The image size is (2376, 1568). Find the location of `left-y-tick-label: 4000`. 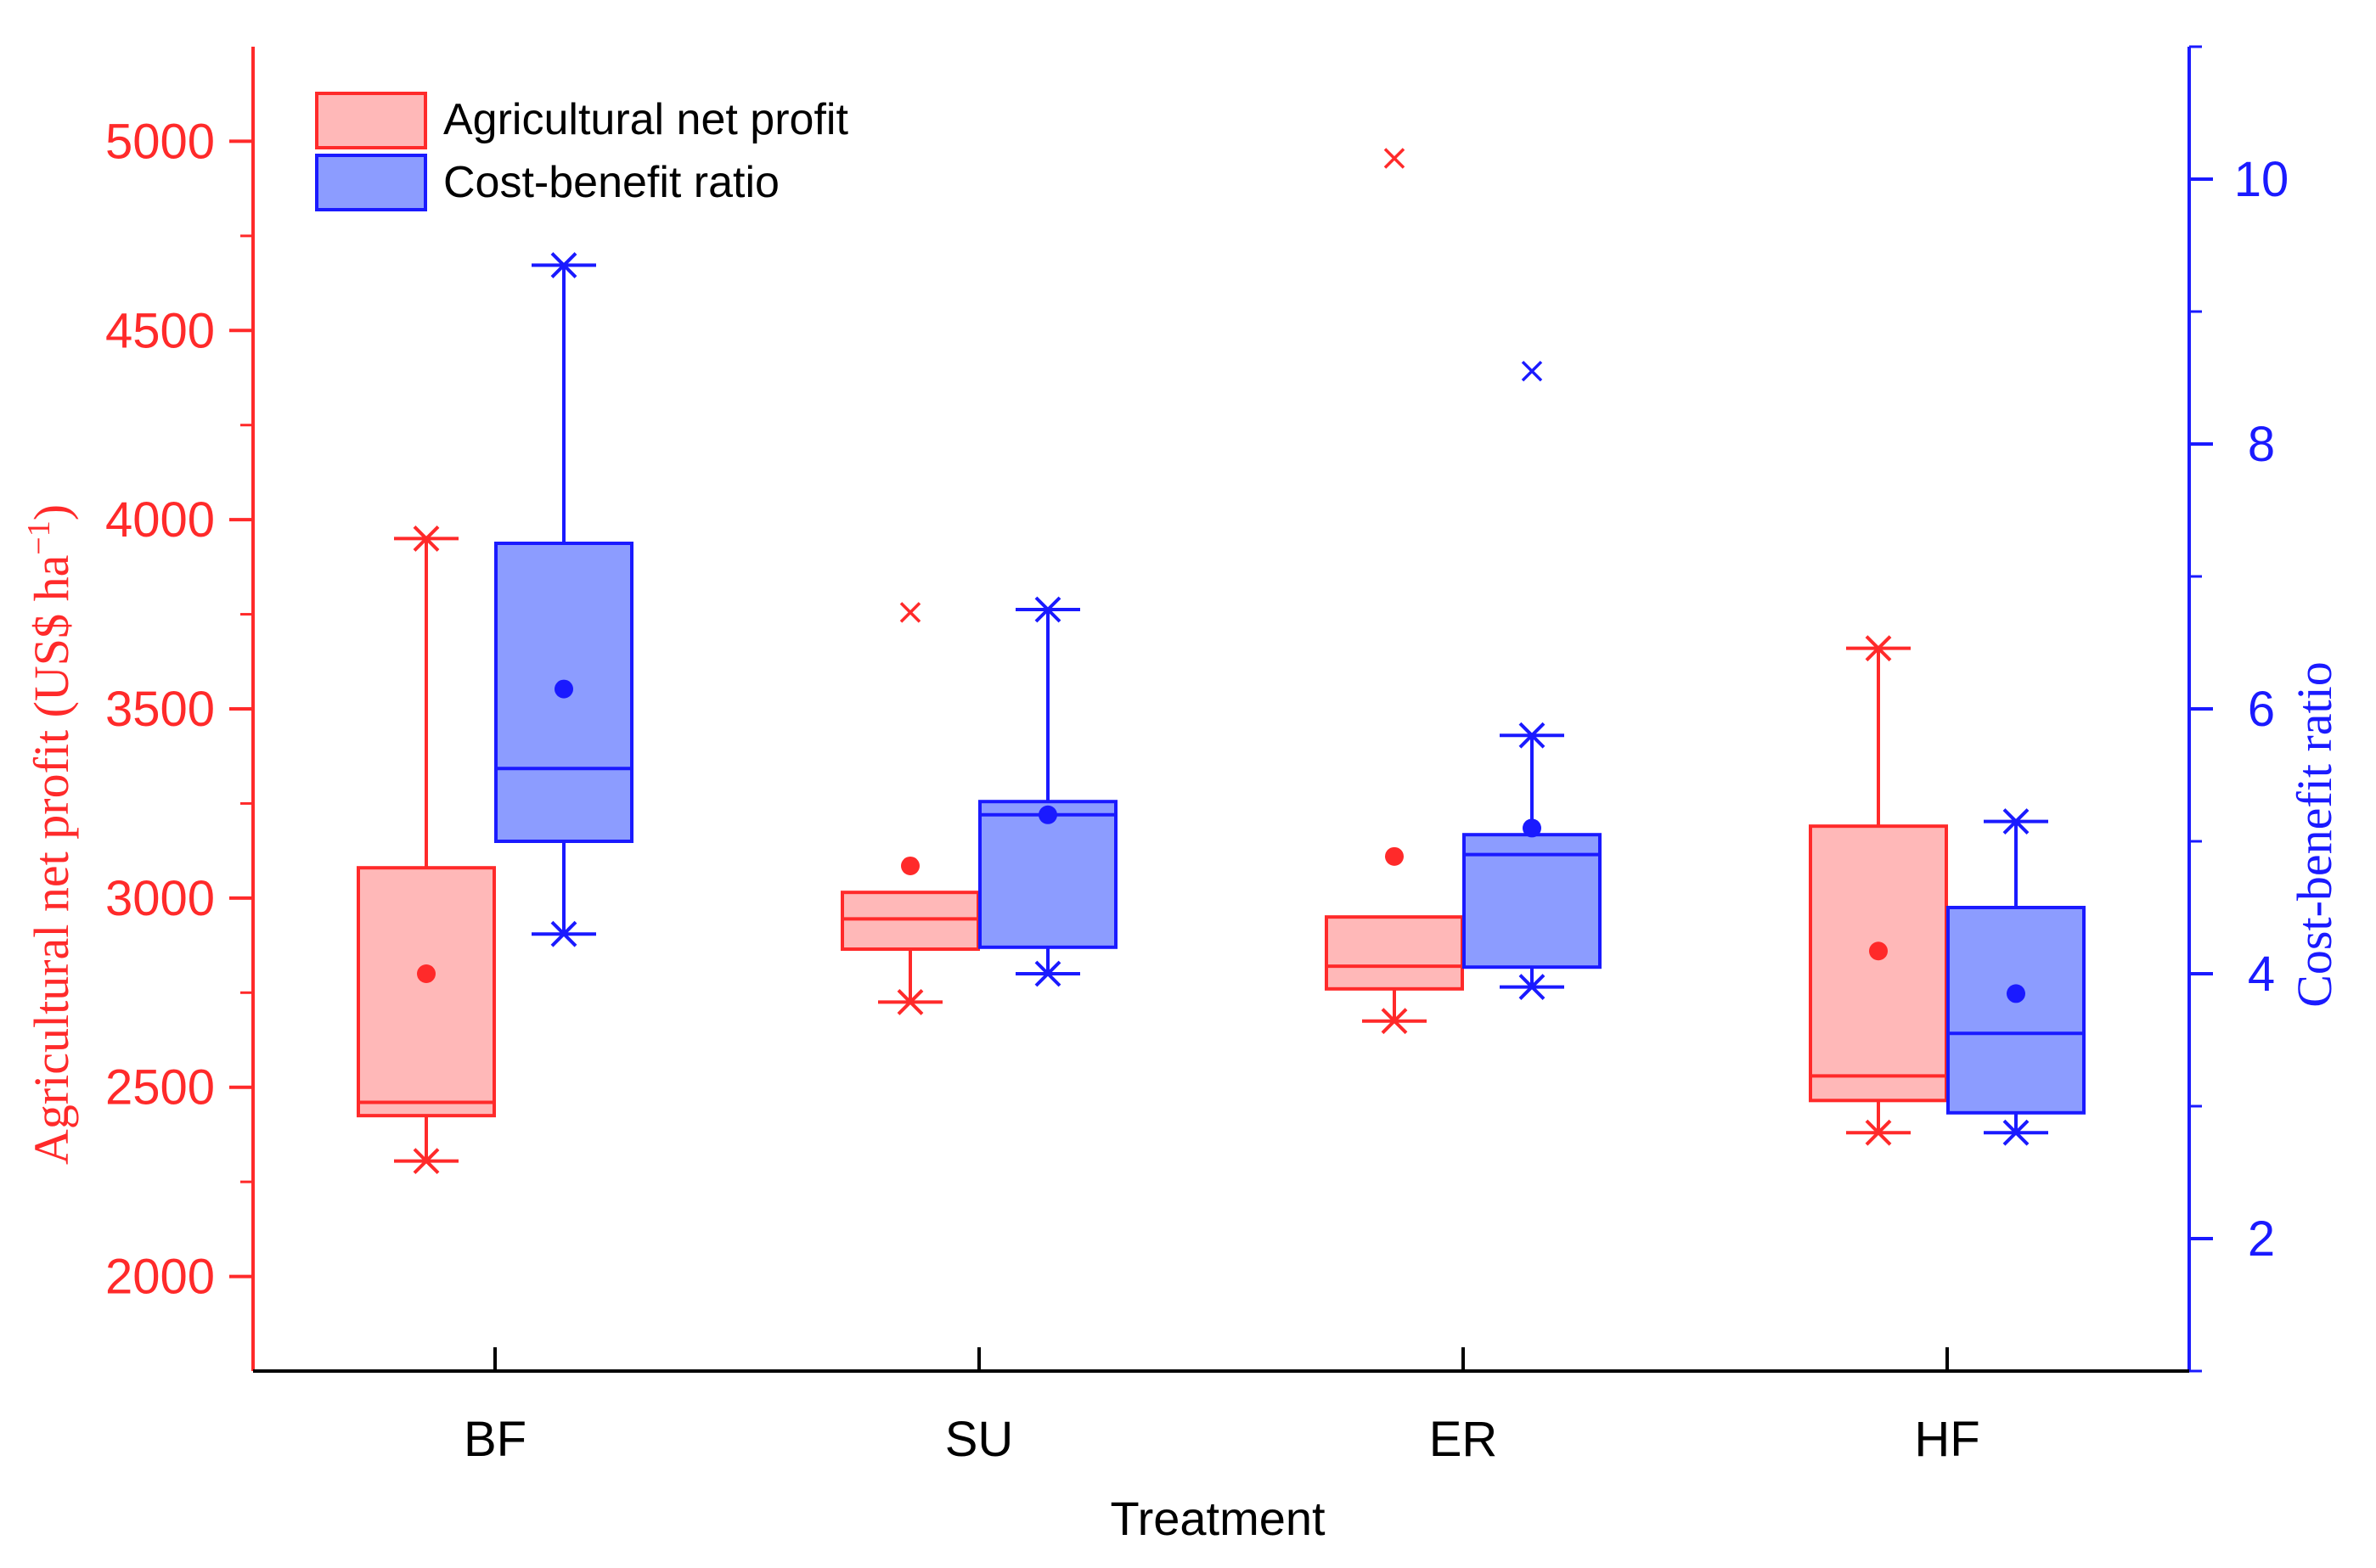

left-y-tick-label: 4000 is located at coordinates (160, 520).